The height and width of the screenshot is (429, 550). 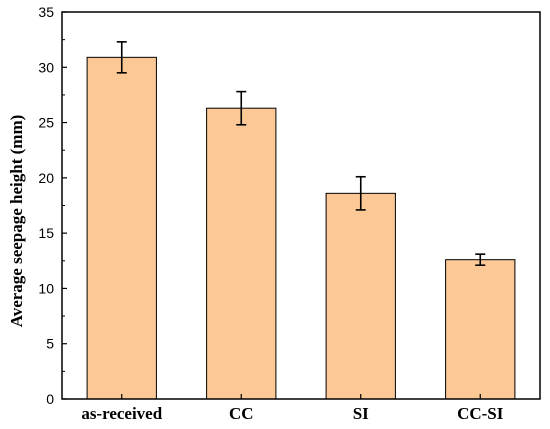 I want to click on x-tick-label: SI, so click(x=361, y=413).